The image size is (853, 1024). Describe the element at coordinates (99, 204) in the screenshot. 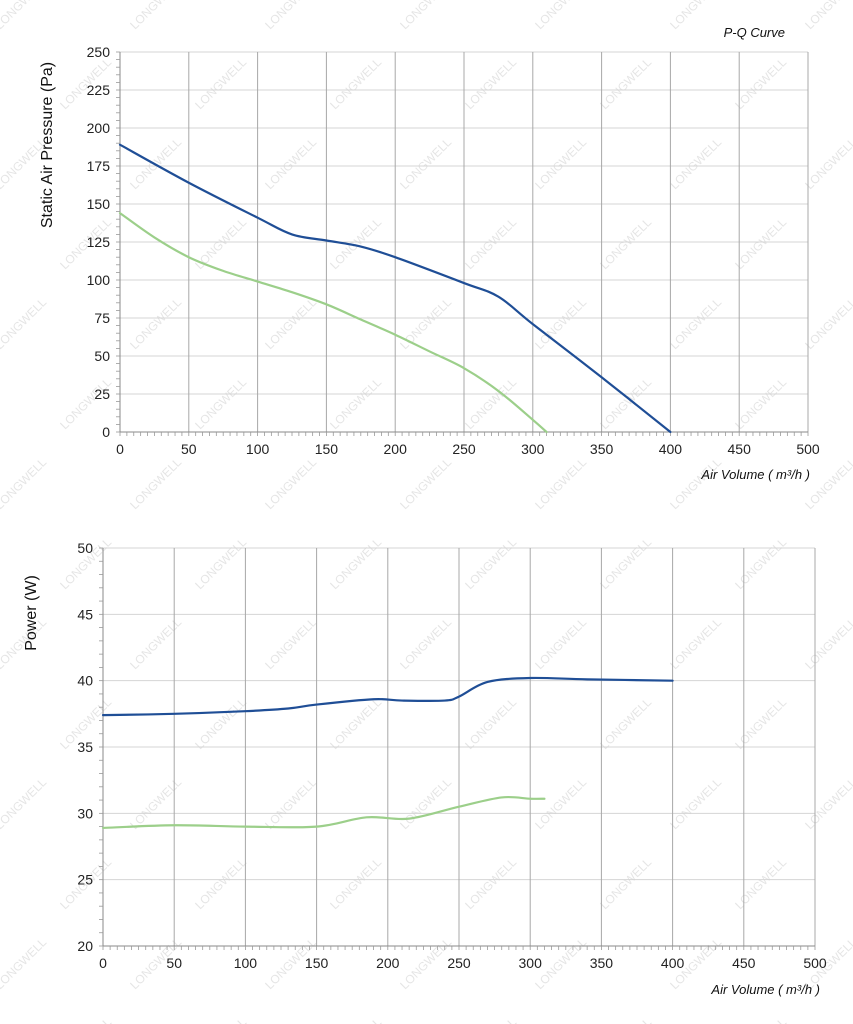

I see `y-tick-label: 150` at that location.